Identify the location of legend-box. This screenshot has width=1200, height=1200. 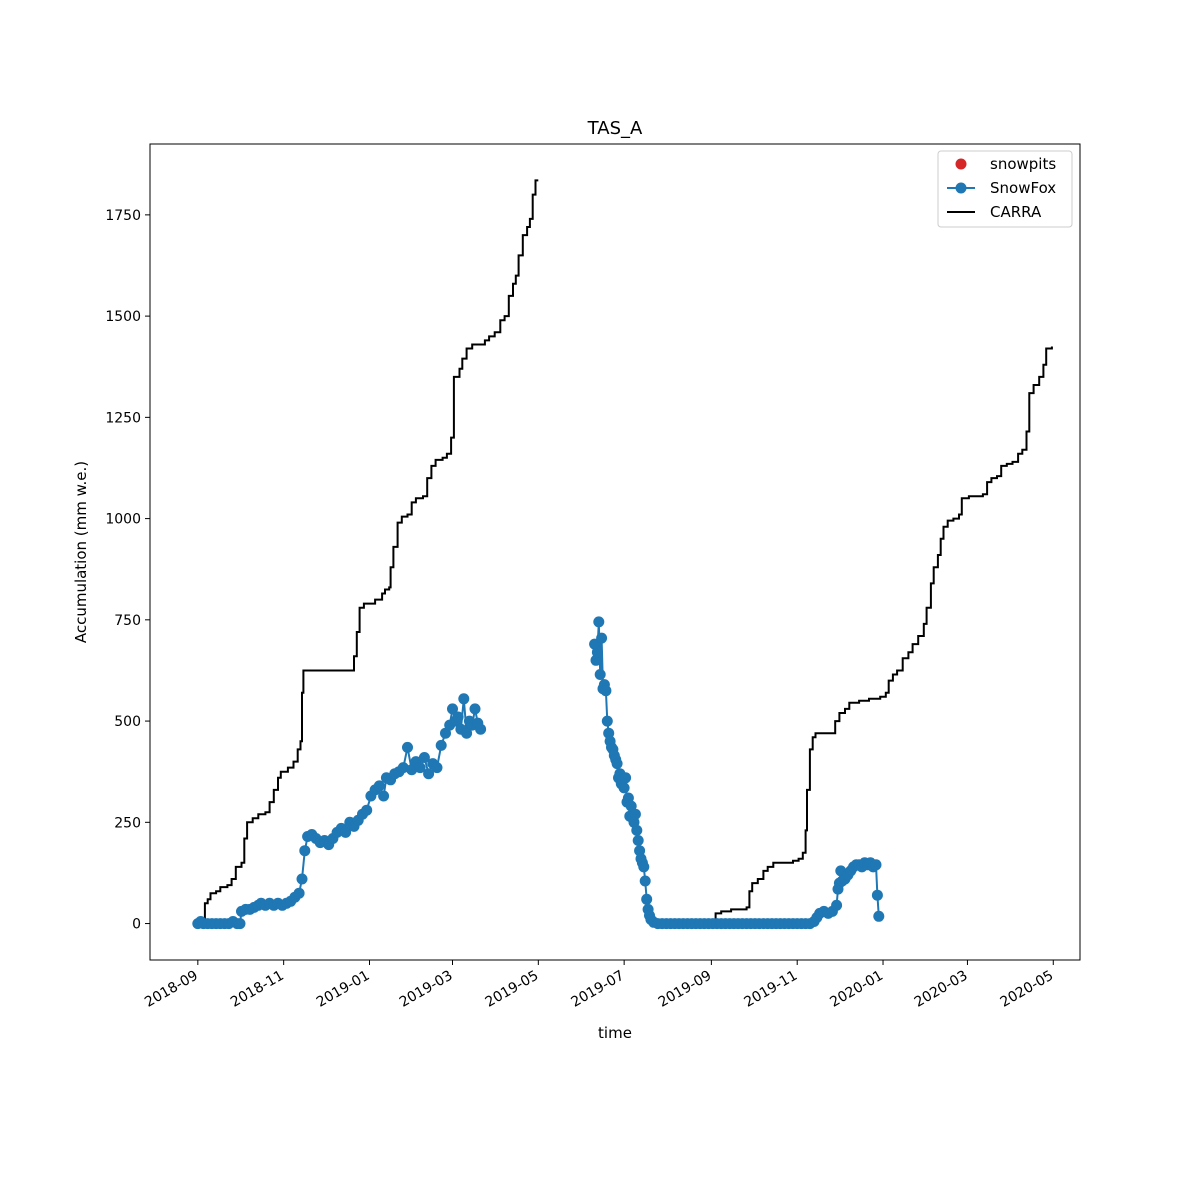
(1005, 189).